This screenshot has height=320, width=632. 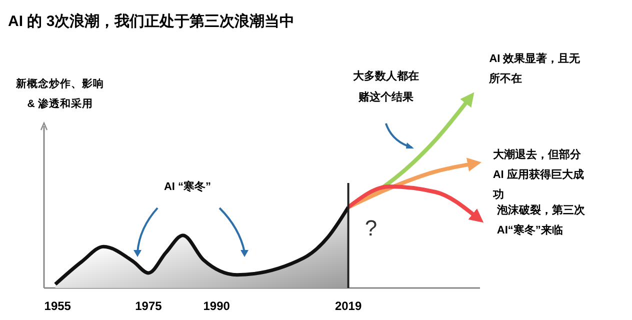 I want to click on y-axis-title: 新概念炒作、影响 & 渗透和采用, so click(x=59, y=93).